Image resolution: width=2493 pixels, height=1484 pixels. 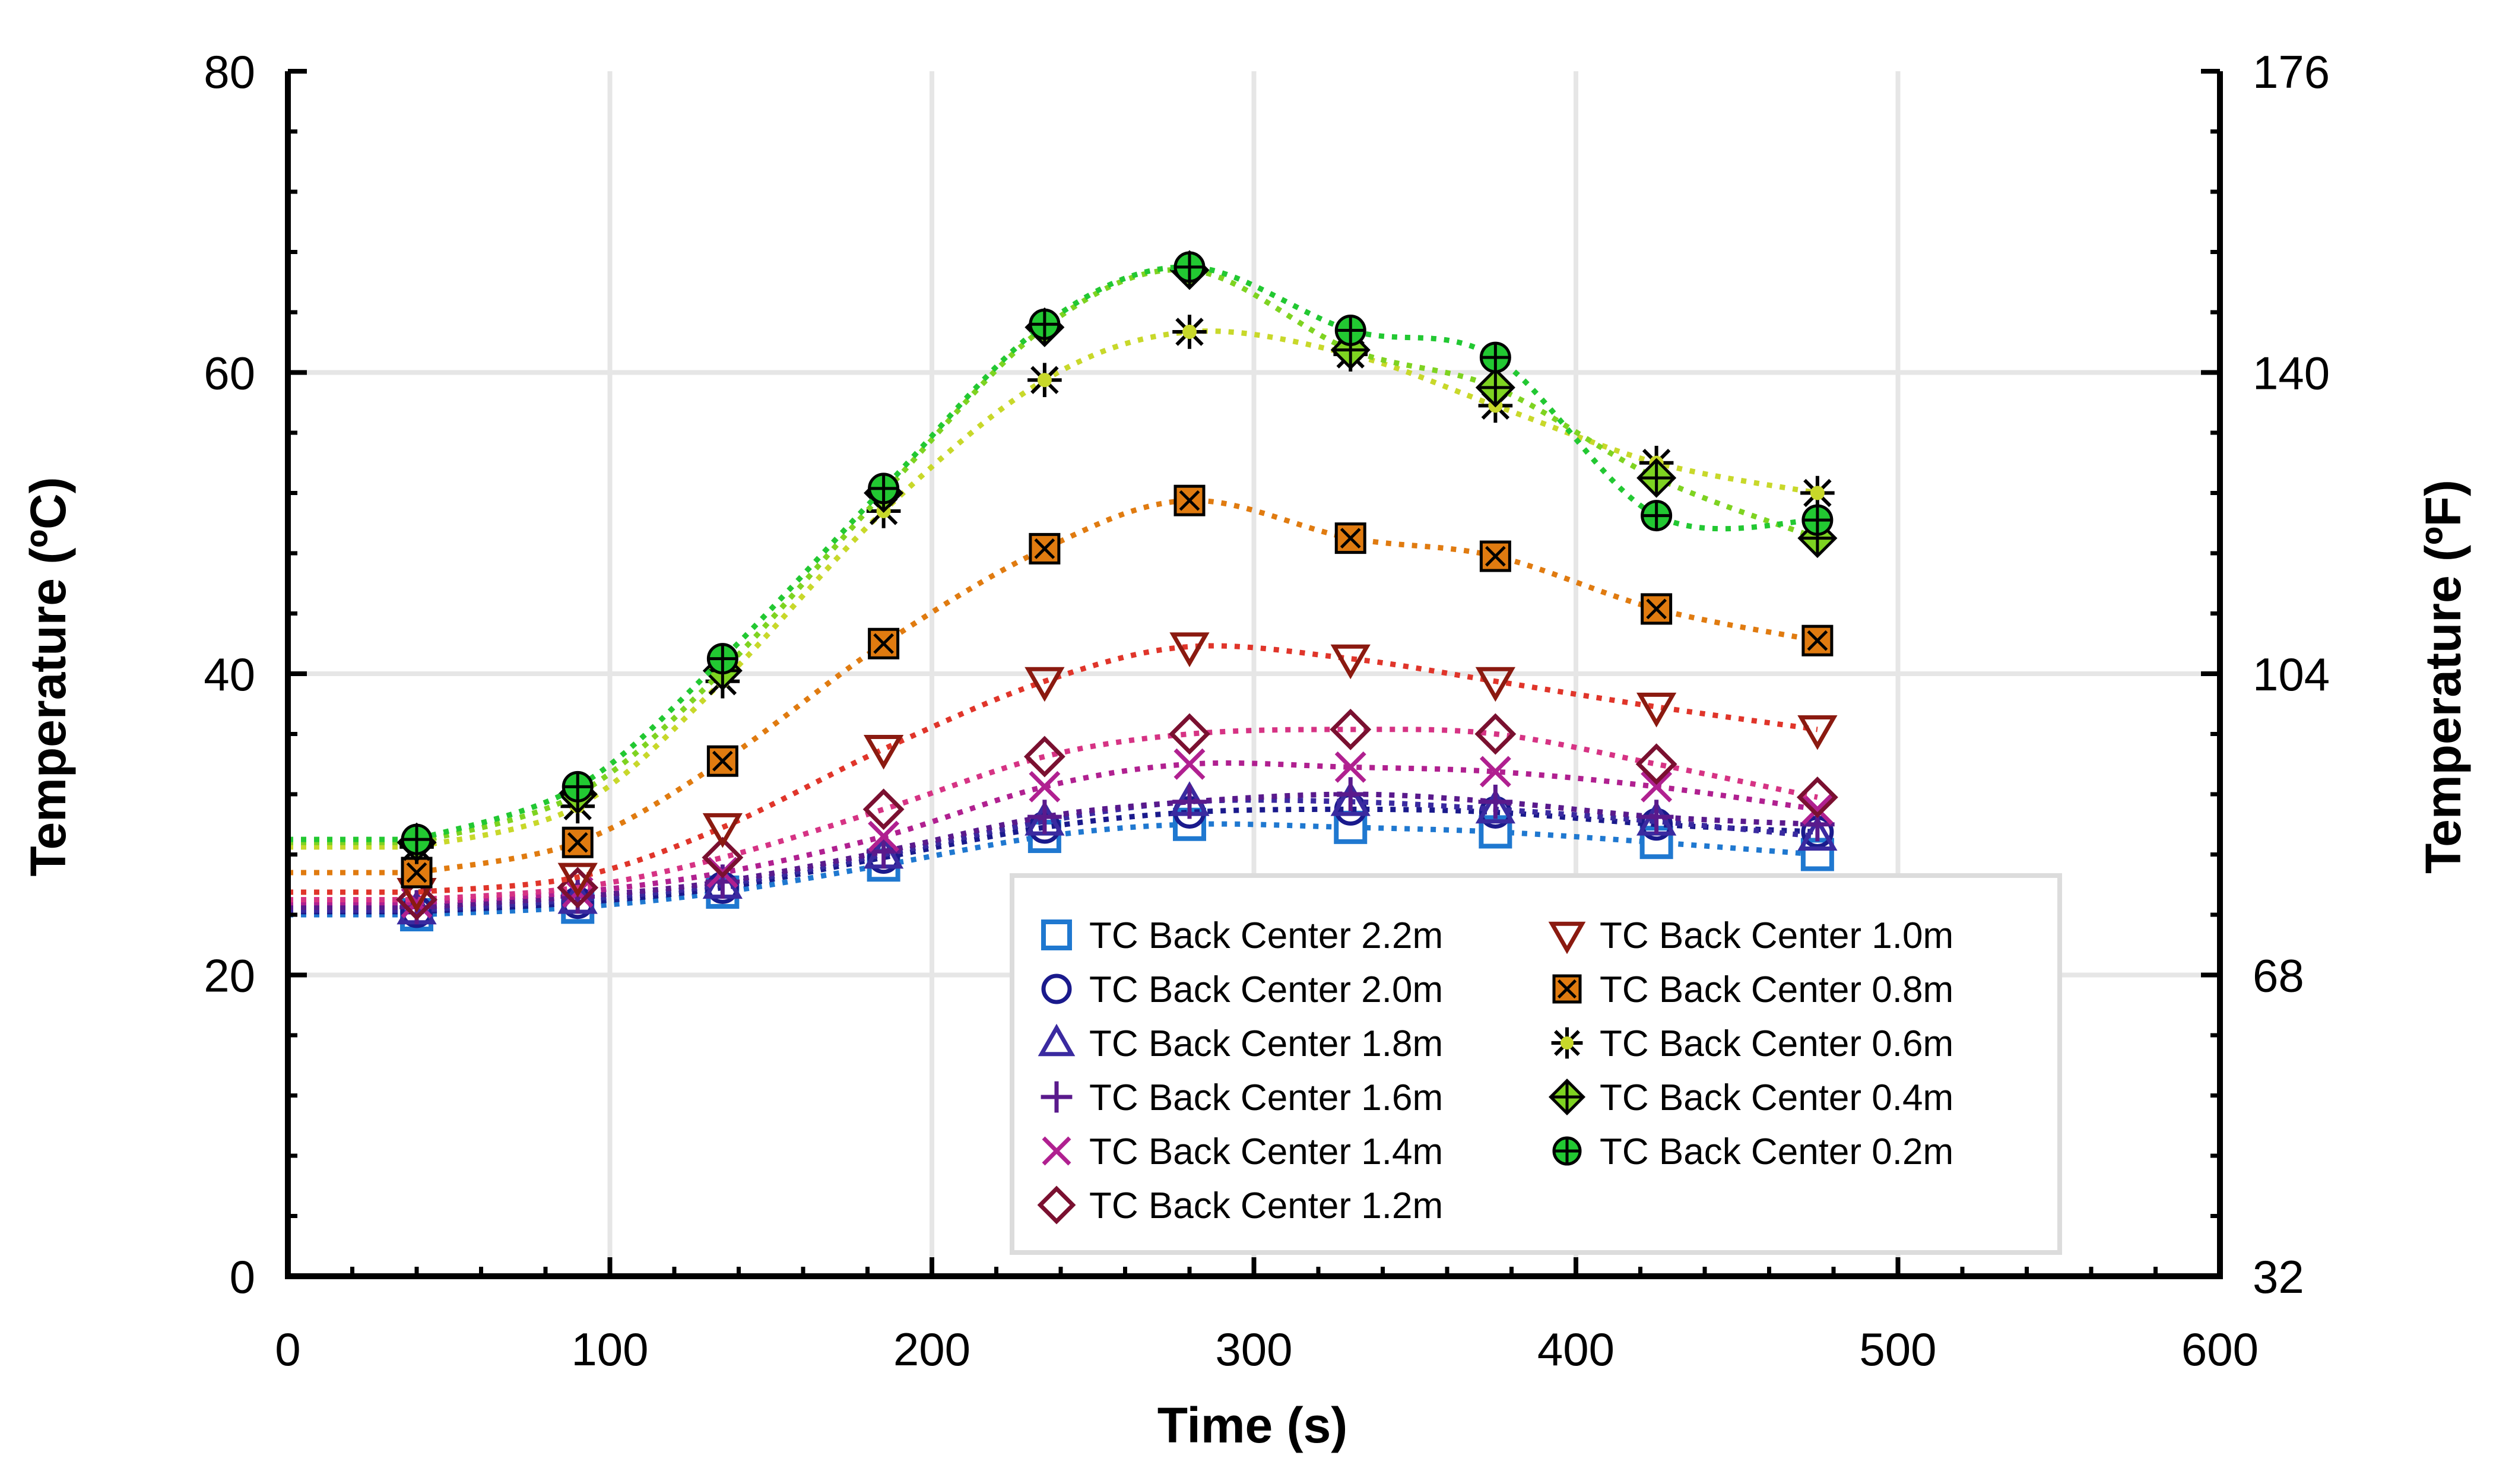 I want to click on y-tick-label-right: 68, so click(x=2278, y=976).